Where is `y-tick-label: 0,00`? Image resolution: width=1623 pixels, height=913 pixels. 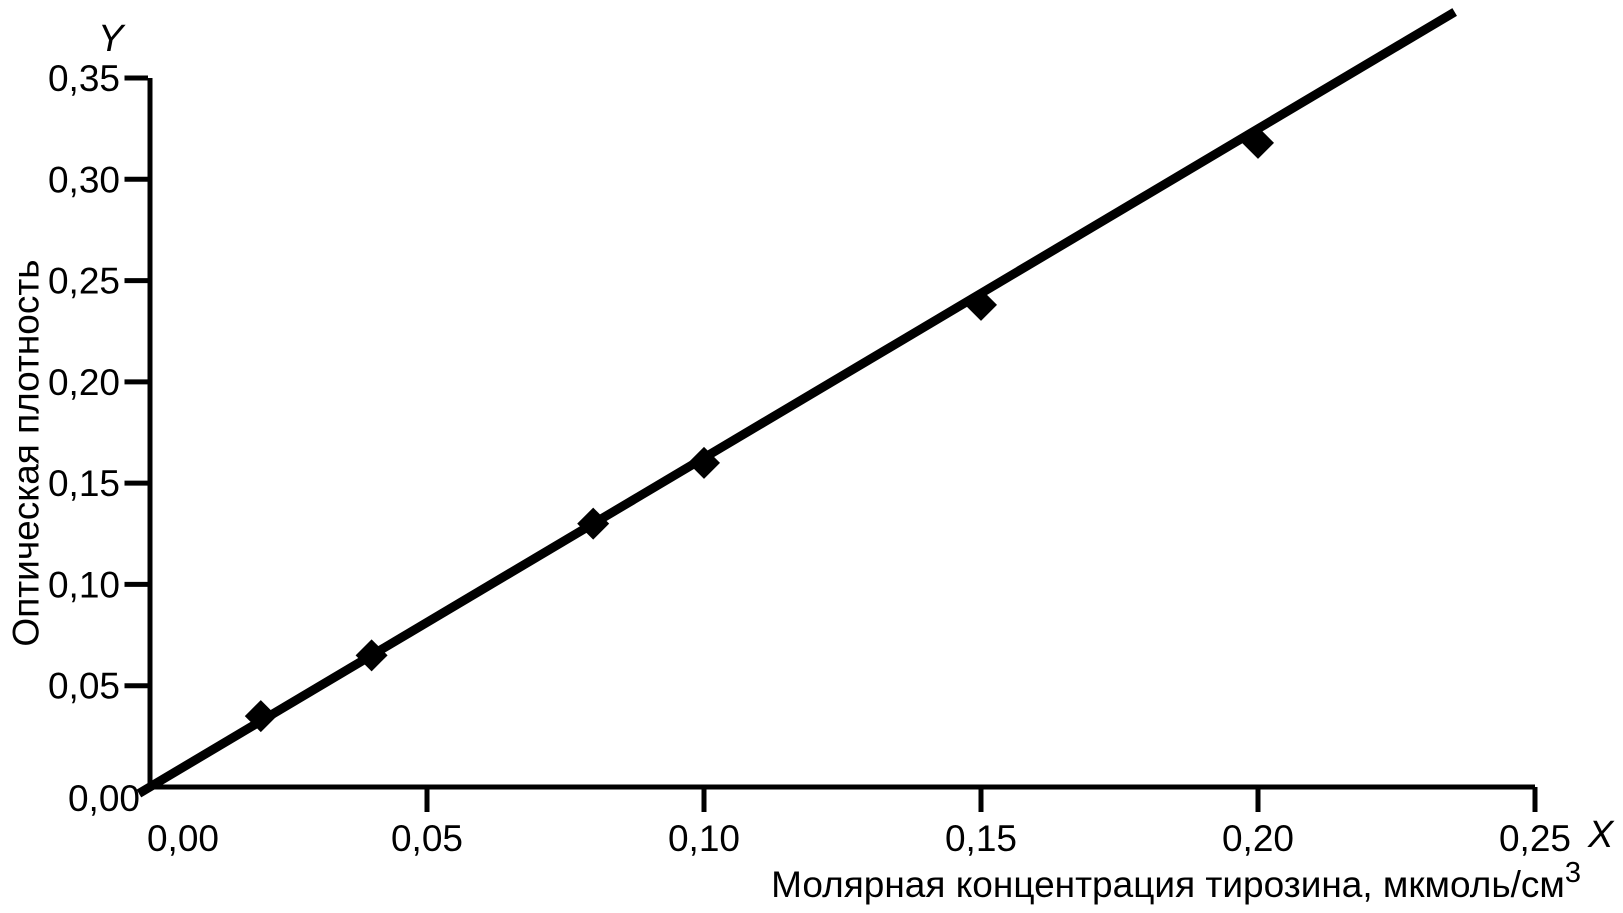 y-tick-label: 0,00 is located at coordinates (104, 798).